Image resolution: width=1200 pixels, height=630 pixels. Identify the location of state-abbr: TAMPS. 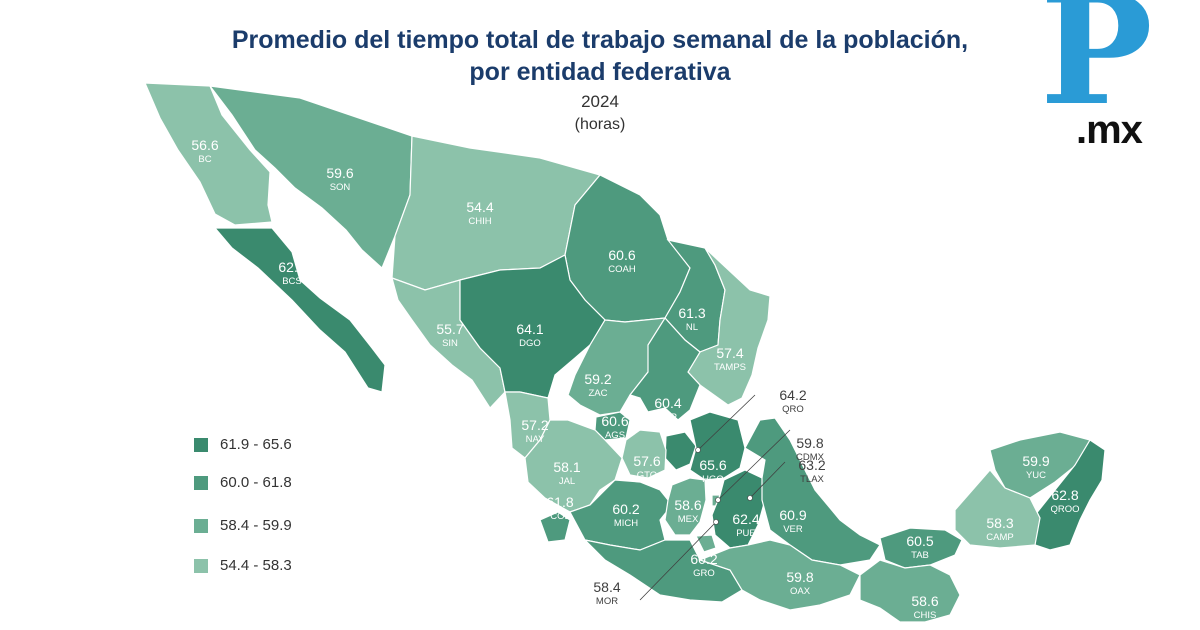
(730, 367).